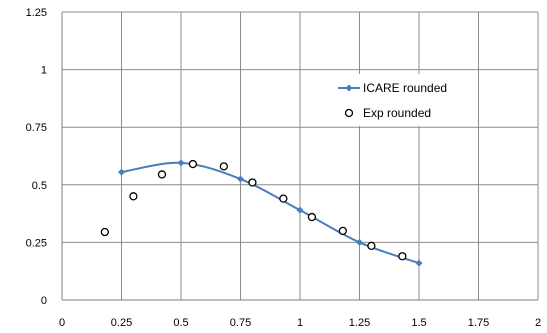 The image size is (547, 333). What do you see at coordinates (418, 323) in the screenshot?
I see `x-tick-label: 1.5` at bounding box center [418, 323].